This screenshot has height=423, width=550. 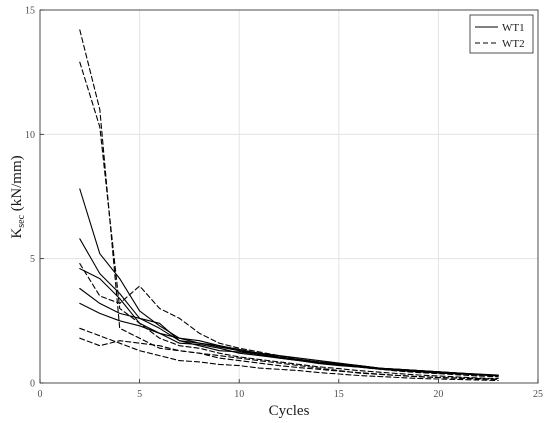 What do you see at coordinates (30, 135) in the screenshot?
I see `y-tick-label: 10` at bounding box center [30, 135].